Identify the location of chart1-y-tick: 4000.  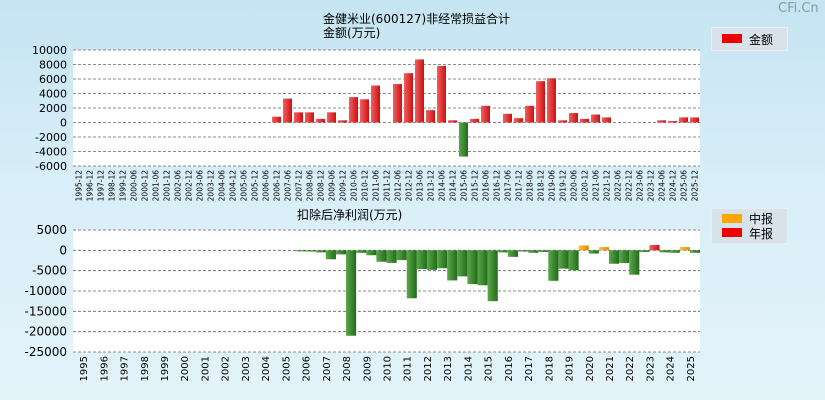
(53, 94).